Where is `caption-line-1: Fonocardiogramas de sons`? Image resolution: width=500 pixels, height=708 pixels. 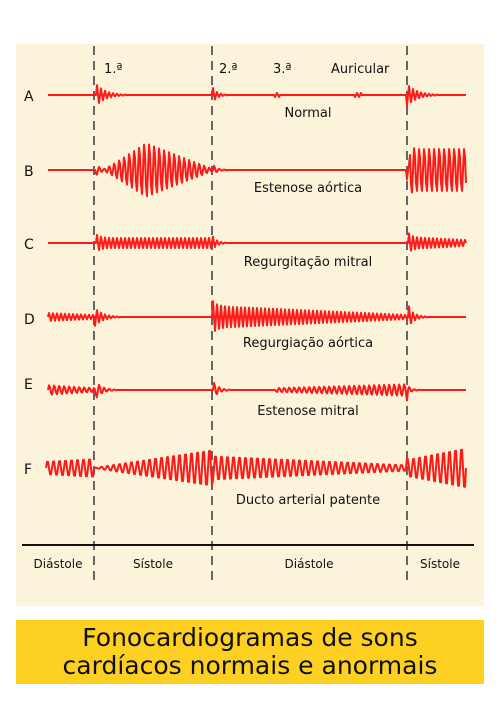 caption-line-1: Fonocardiogramas de sons is located at coordinates (250, 637).